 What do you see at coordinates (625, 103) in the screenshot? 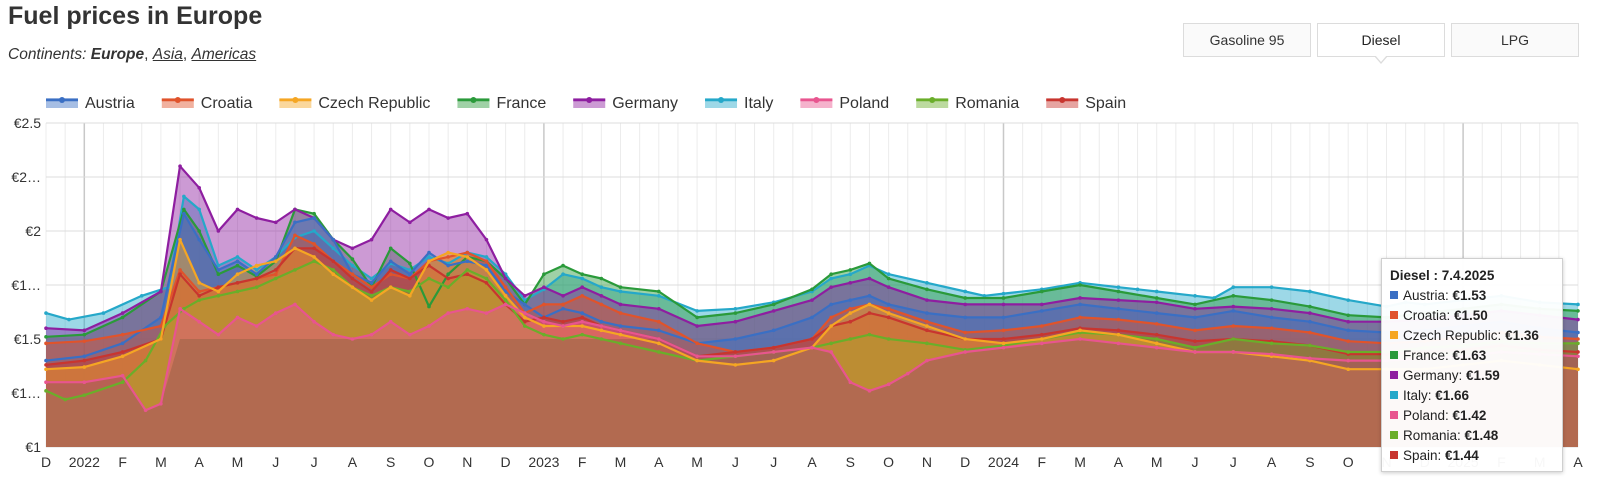
I see `legend-item-germany: Germany` at bounding box center [625, 103].